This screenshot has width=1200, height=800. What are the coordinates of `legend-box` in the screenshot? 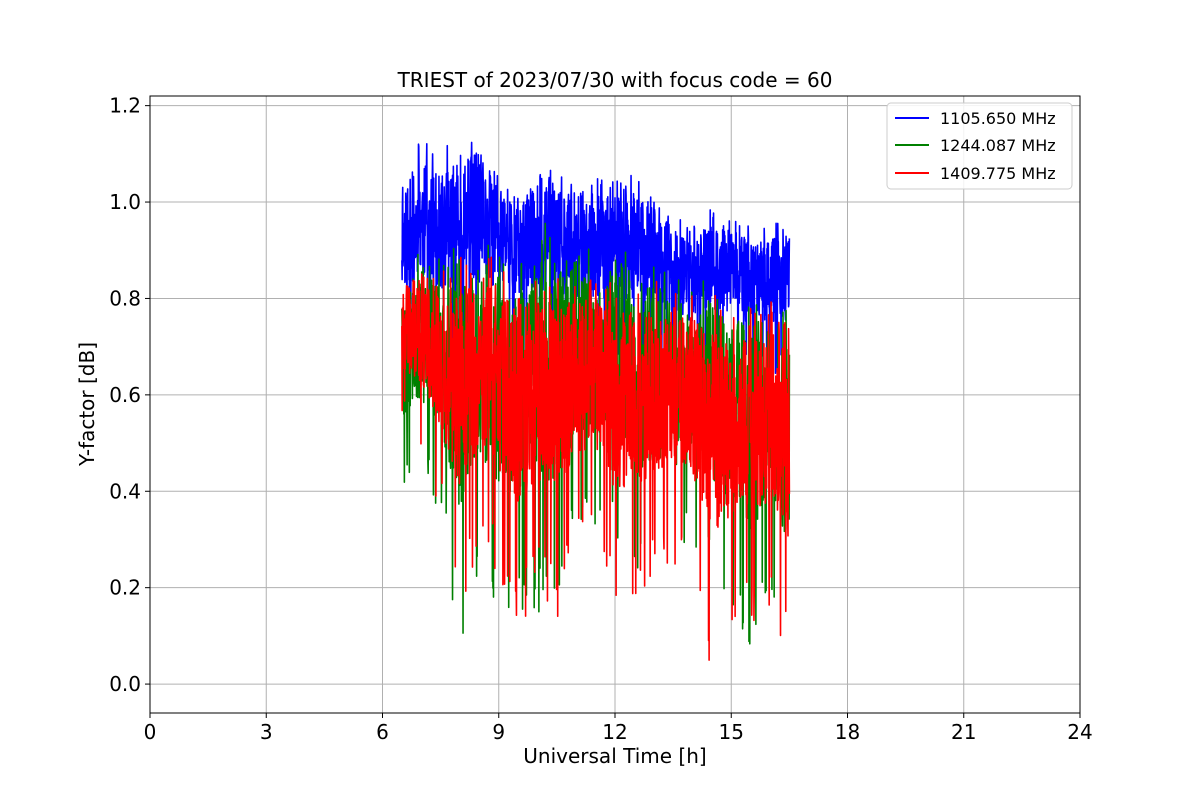 It's located at (979, 146).